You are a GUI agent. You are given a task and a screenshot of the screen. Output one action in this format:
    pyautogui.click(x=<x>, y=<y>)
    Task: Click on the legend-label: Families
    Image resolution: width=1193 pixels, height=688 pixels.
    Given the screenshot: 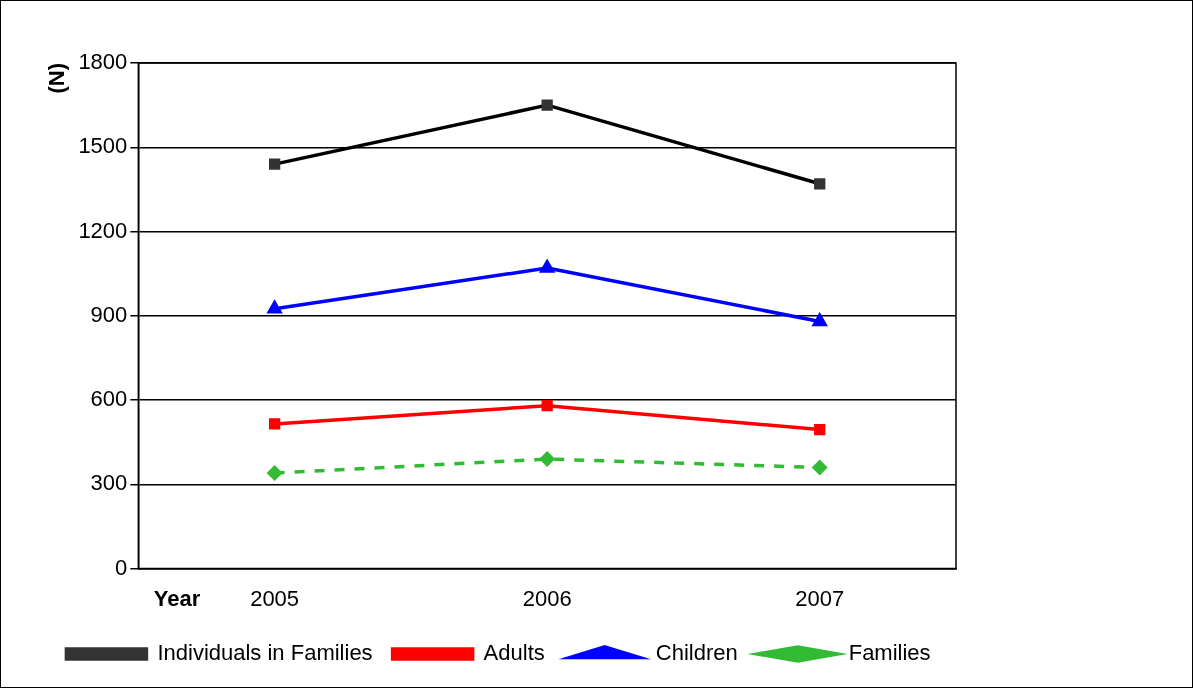 What is the action you would take?
    pyautogui.click(x=889, y=653)
    